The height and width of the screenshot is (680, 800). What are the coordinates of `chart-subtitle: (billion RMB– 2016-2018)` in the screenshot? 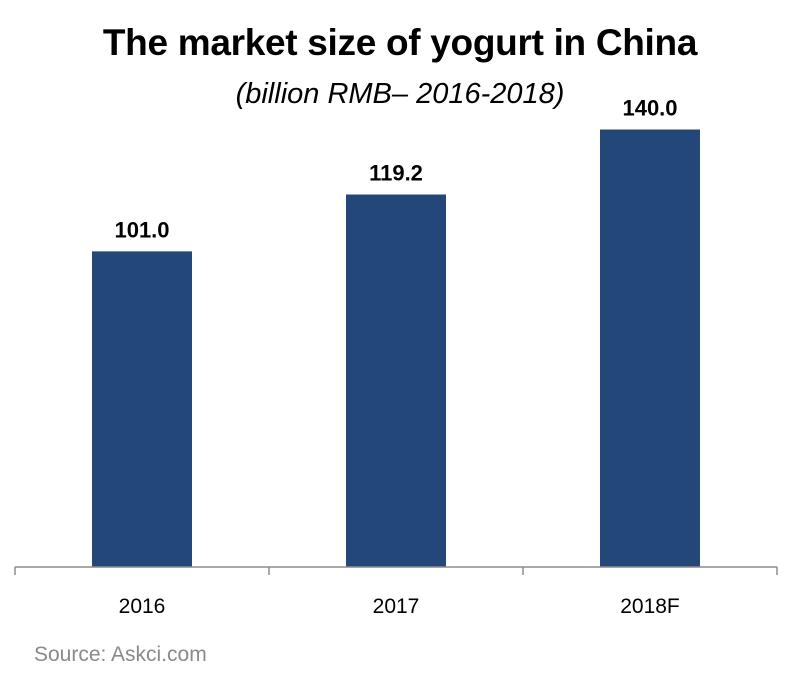 It's located at (400, 94).